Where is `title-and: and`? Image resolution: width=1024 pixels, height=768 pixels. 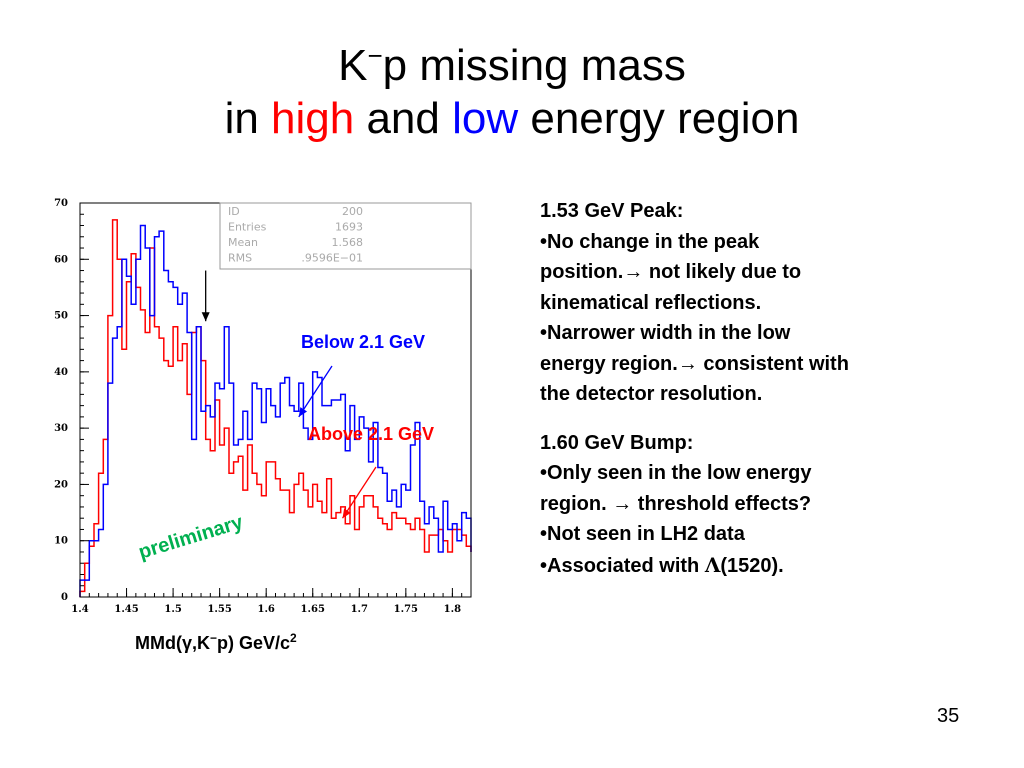
title-and: and is located at coordinates (403, 118).